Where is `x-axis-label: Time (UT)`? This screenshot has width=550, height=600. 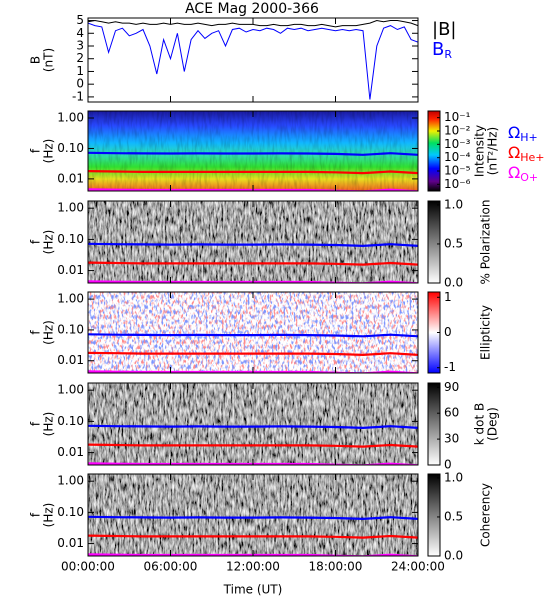 x-axis-label: Time (UT) is located at coordinates (253, 590).